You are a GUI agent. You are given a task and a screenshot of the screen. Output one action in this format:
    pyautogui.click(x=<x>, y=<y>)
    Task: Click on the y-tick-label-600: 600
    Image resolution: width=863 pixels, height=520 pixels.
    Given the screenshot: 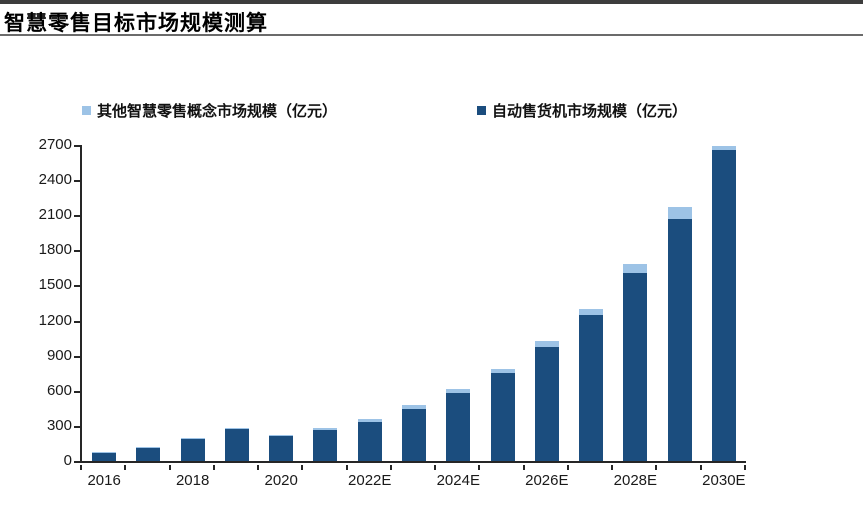 What is the action you would take?
    pyautogui.click(x=59, y=390)
    